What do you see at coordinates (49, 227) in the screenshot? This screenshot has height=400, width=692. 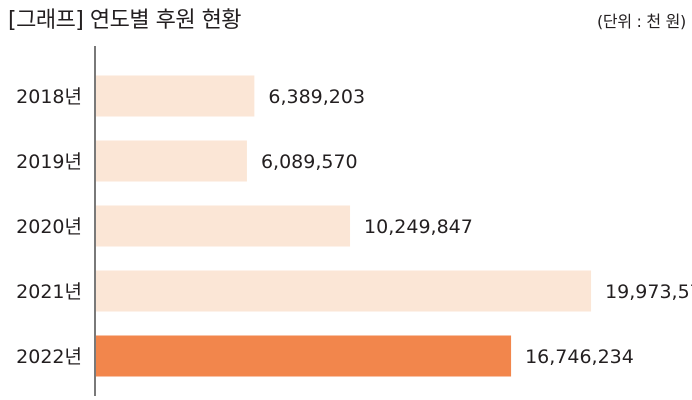 I see `category-label-2: 2020년` at bounding box center [49, 227].